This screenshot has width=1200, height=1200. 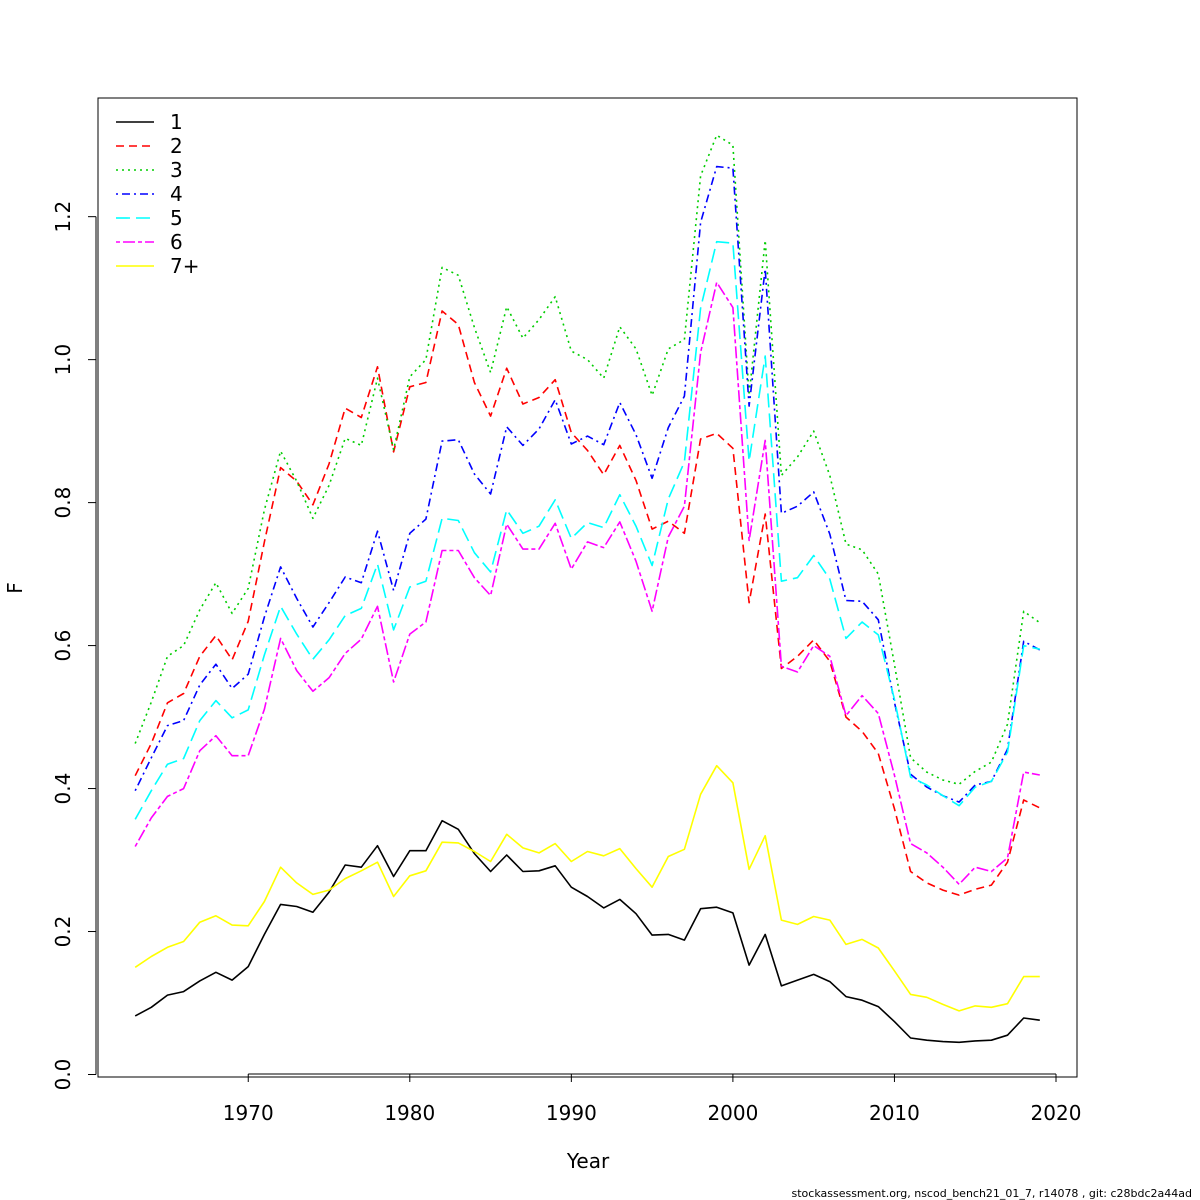 What do you see at coordinates (63, 503) in the screenshot?
I see `y-tick-label: 0.8` at bounding box center [63, 503].